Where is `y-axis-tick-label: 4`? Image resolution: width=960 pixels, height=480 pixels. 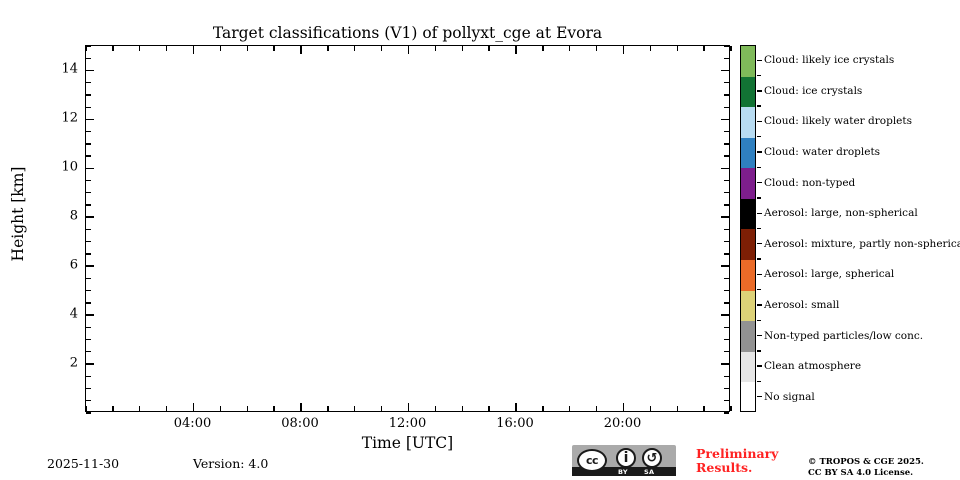 y-axis-tick-label: 4 is located at coordinates (73, 314).